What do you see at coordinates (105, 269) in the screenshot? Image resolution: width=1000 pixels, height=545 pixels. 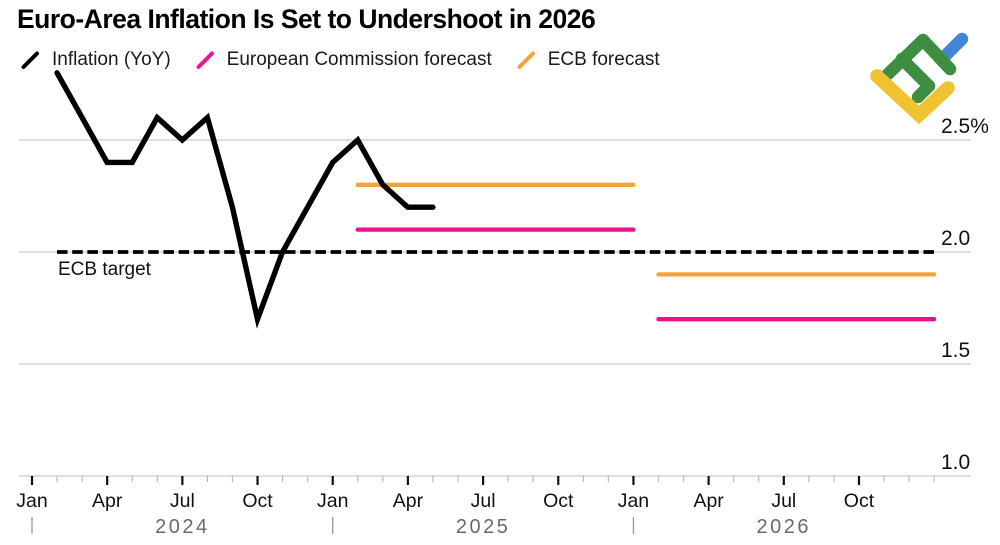 I see `ecb-target-label: ECB target` at bounding box center [105, 269].